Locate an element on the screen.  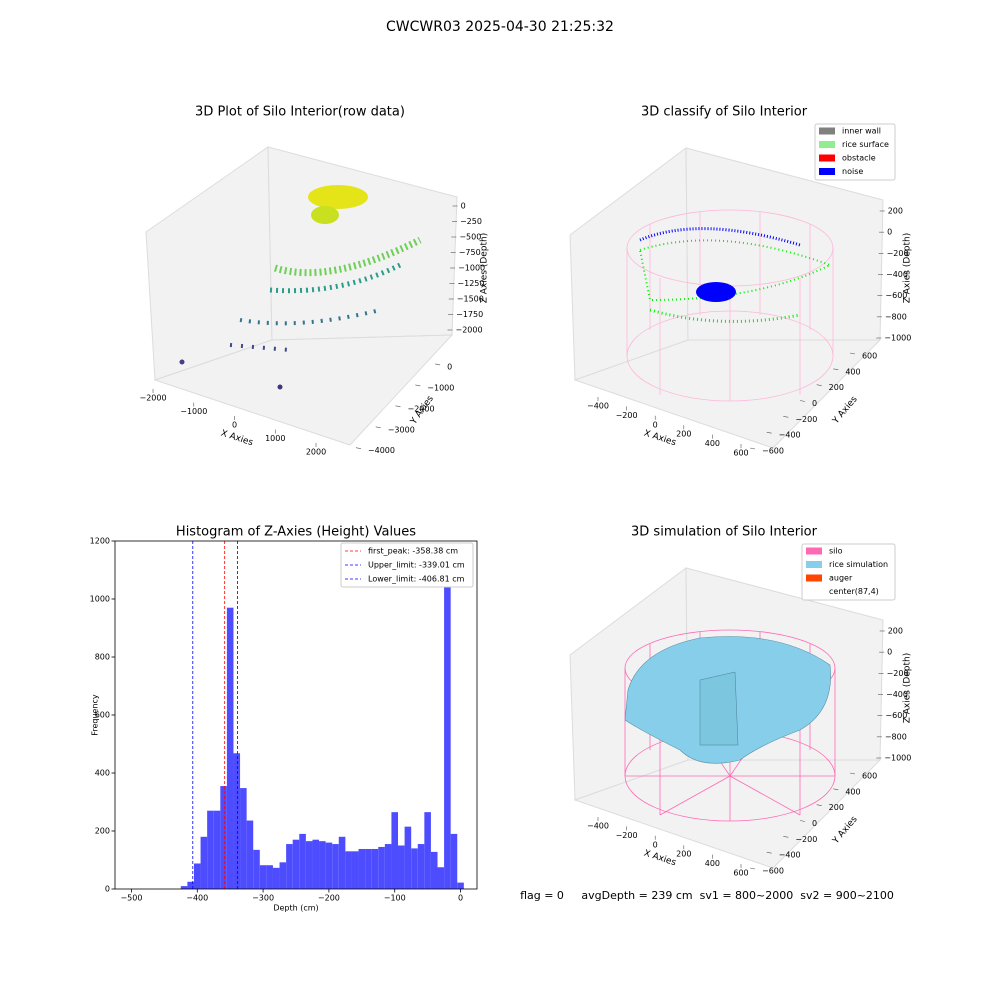
y-tick-label: −1000 is located at coordinates (440, 387).